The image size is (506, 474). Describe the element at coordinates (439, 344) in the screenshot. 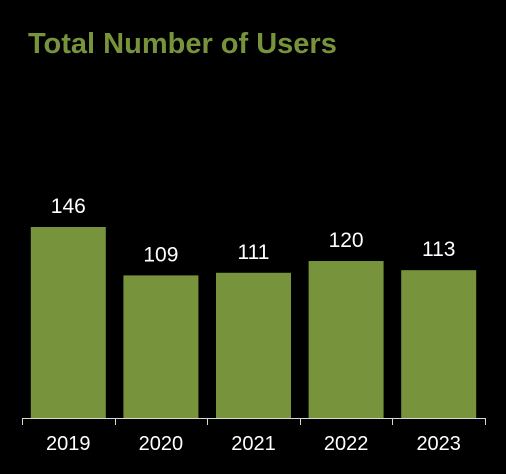

I see `bar-2023` at that location.